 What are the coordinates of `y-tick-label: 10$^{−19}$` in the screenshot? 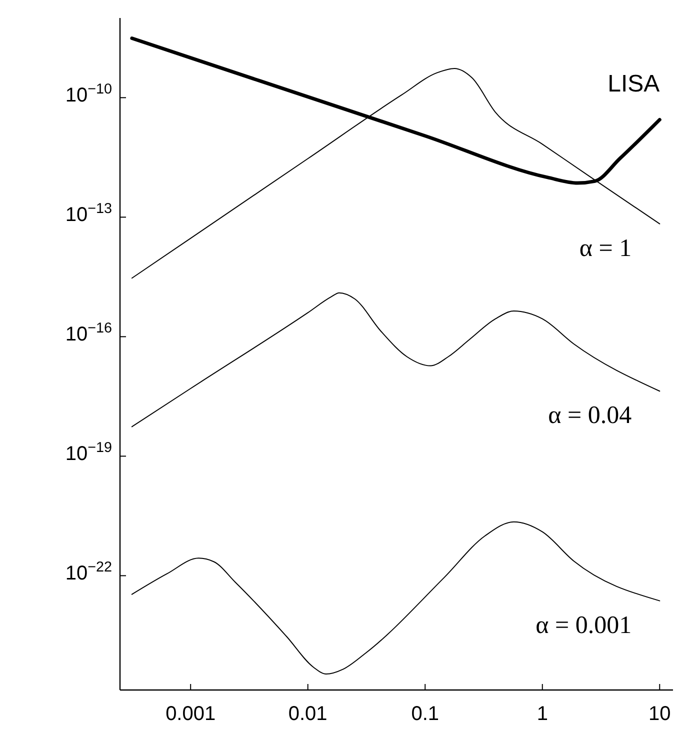 It's located at (88, 453).